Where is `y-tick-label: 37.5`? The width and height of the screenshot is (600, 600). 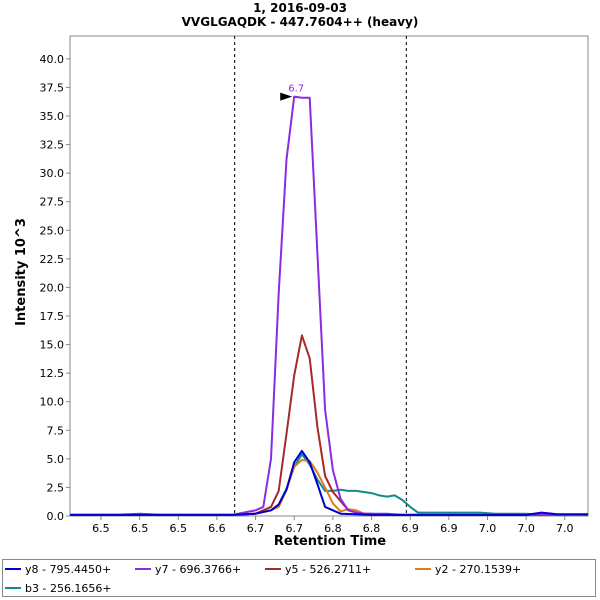
y-tick-label: 37.5 is located at coordinates (52, 87).